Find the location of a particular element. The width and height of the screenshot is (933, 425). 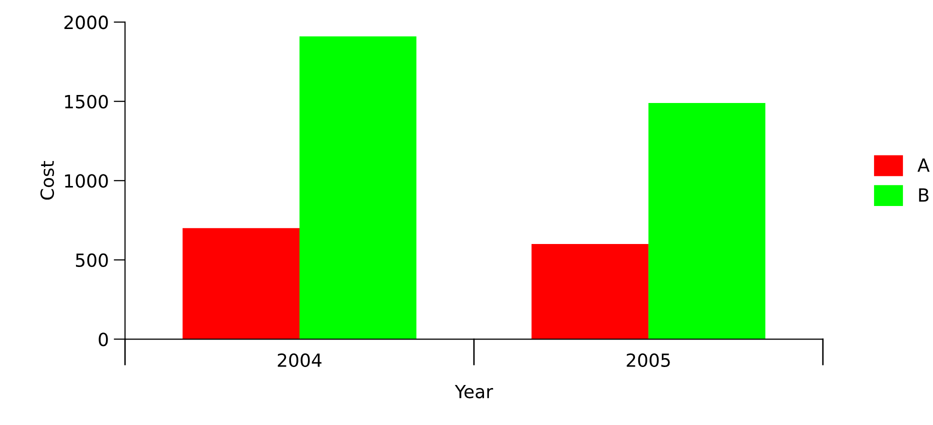

x-tick-label: 2005 is located at coordinates (648, 360).